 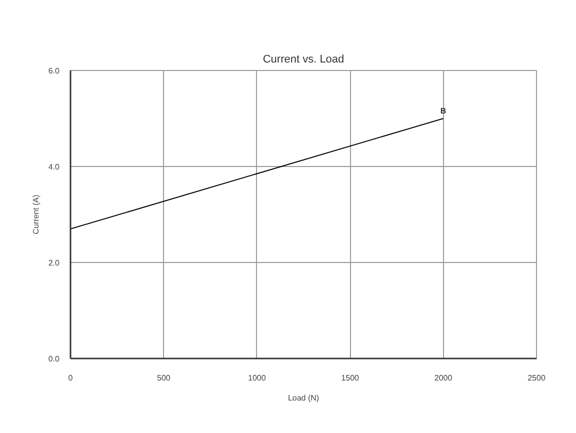 I want to click on y-tick-label: 6.0, so click(x=54, y=71).